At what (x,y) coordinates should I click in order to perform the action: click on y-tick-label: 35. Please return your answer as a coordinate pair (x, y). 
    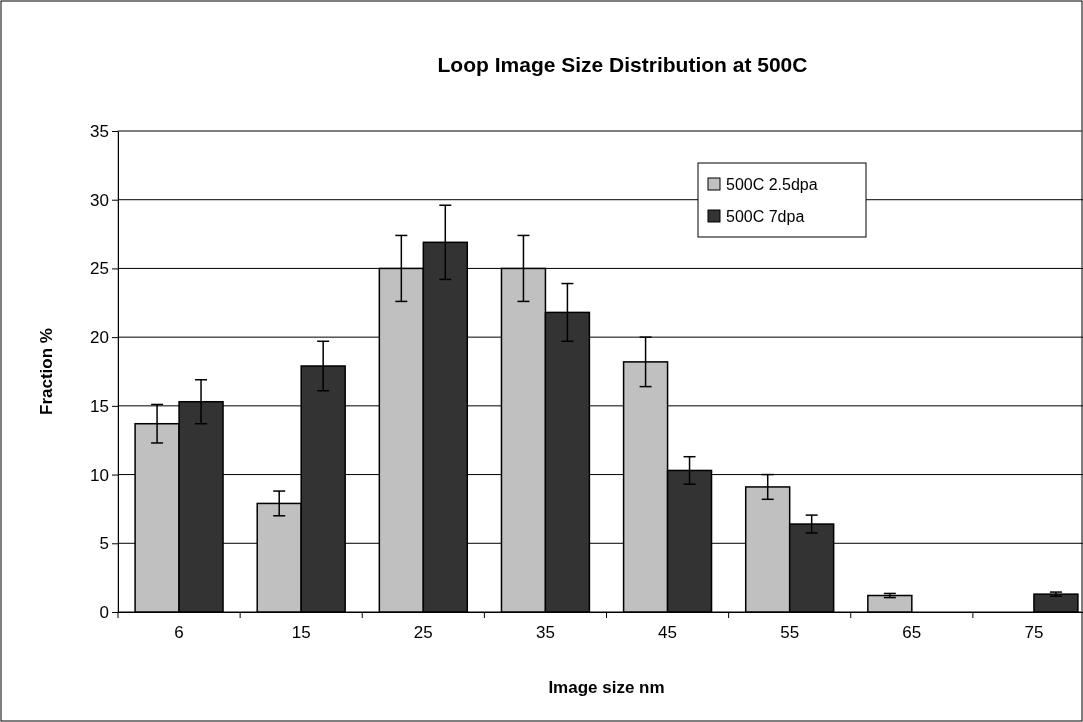
    Looking at the image, I should click on (99, 131).